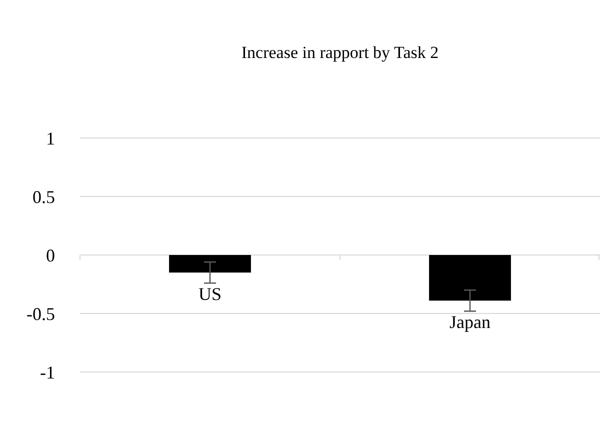 Image resolution: width=600 pixels, height=438 pixels. What do you see at coordinates (43, 196) in the screenshot?
I see `y-tick-label: 0.5` at bounding box center [43, 196].